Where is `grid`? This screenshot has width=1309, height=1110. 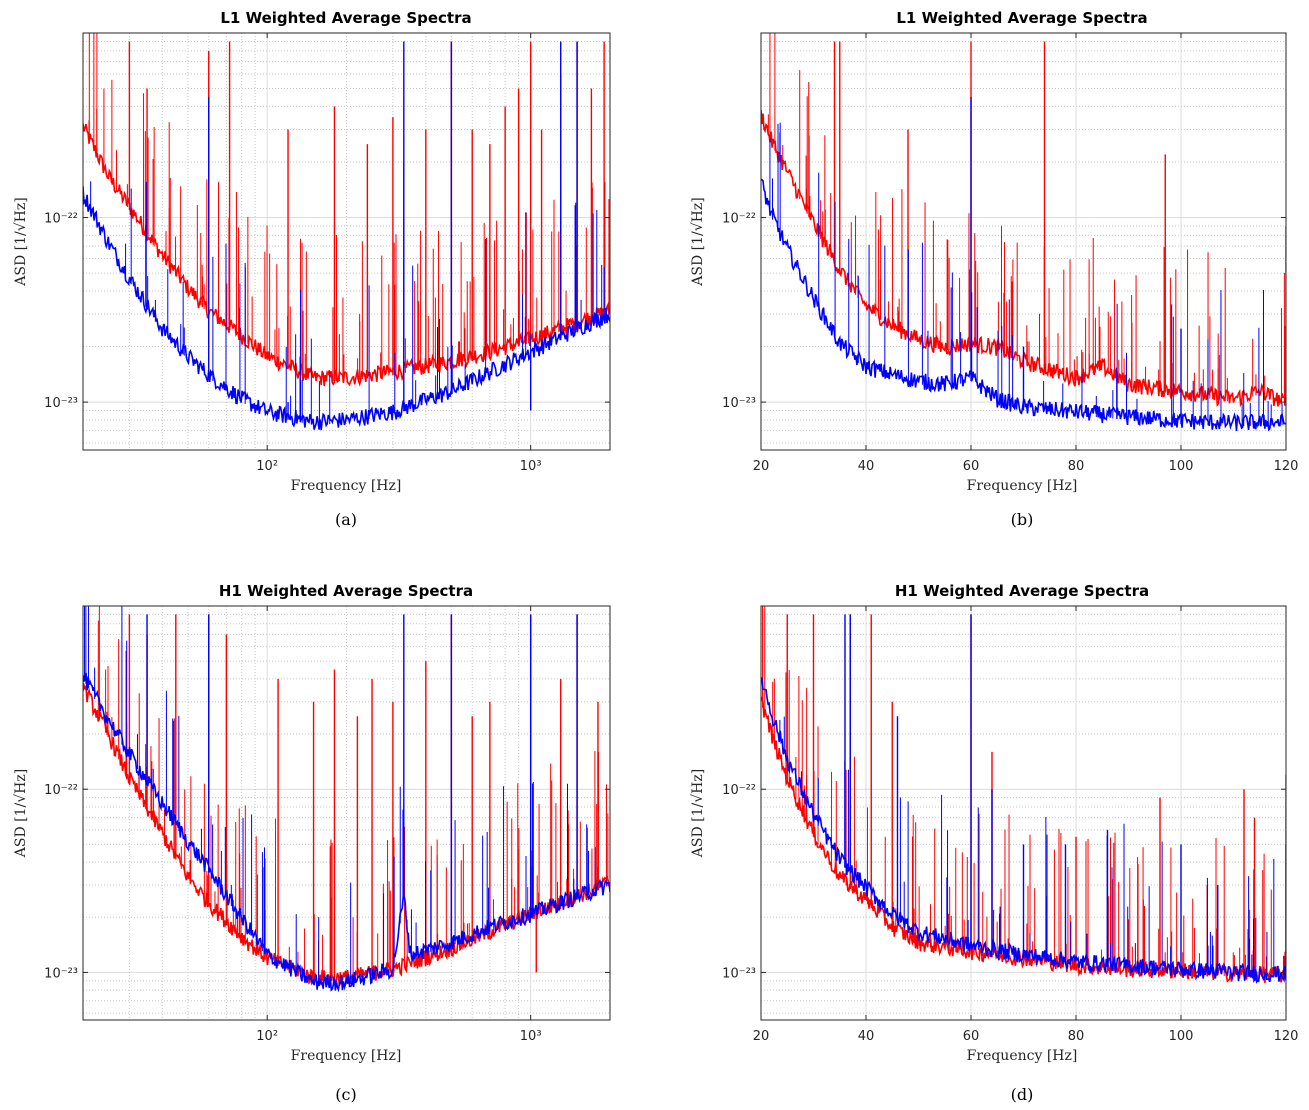
grid is located at coordinates (1023, 813).